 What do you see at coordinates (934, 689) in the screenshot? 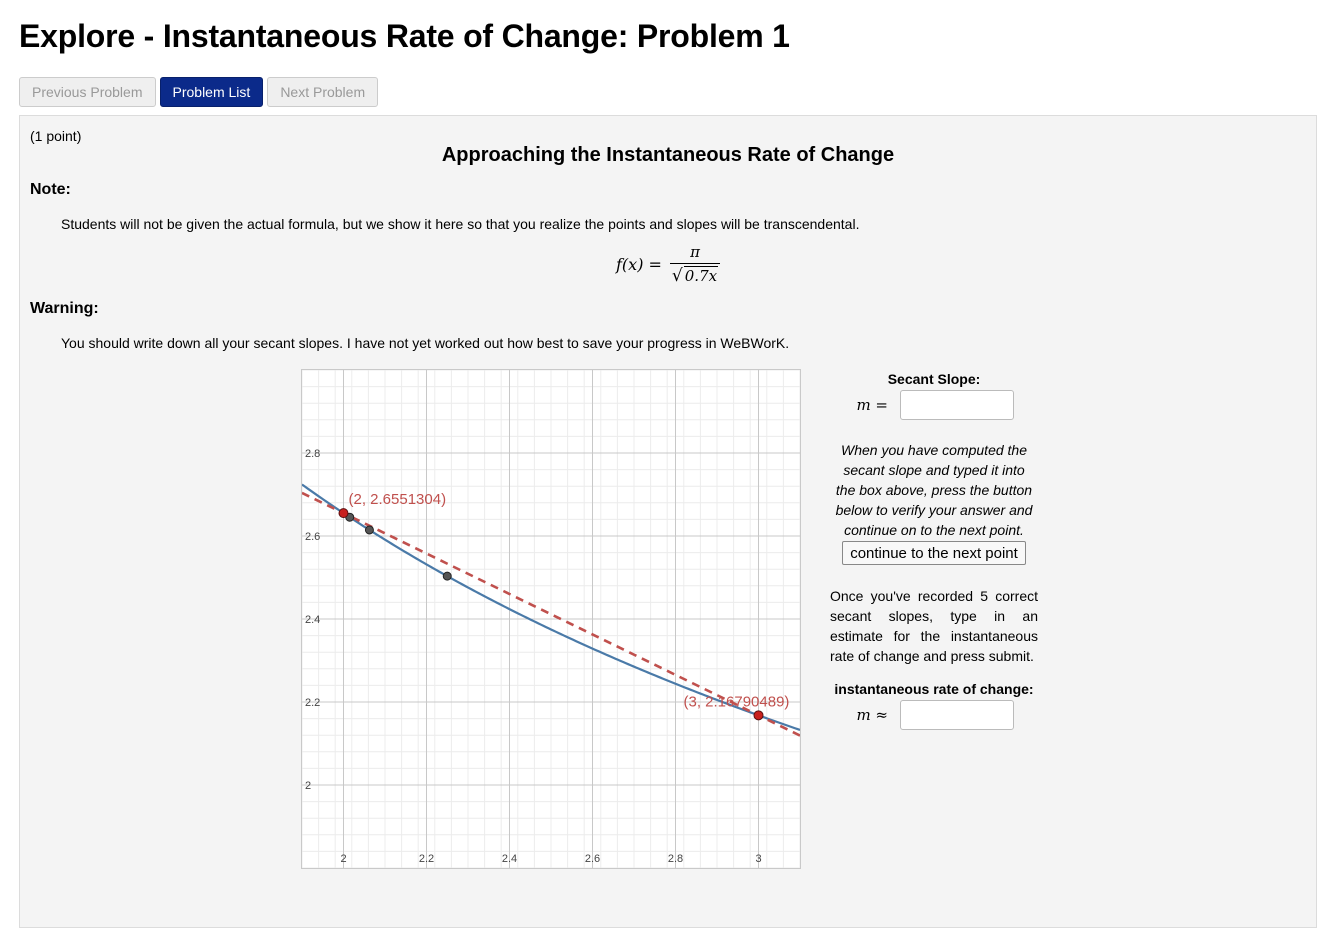
I see `irc-heading: instantaneous rate of change:` at bounding box center [934, 689].